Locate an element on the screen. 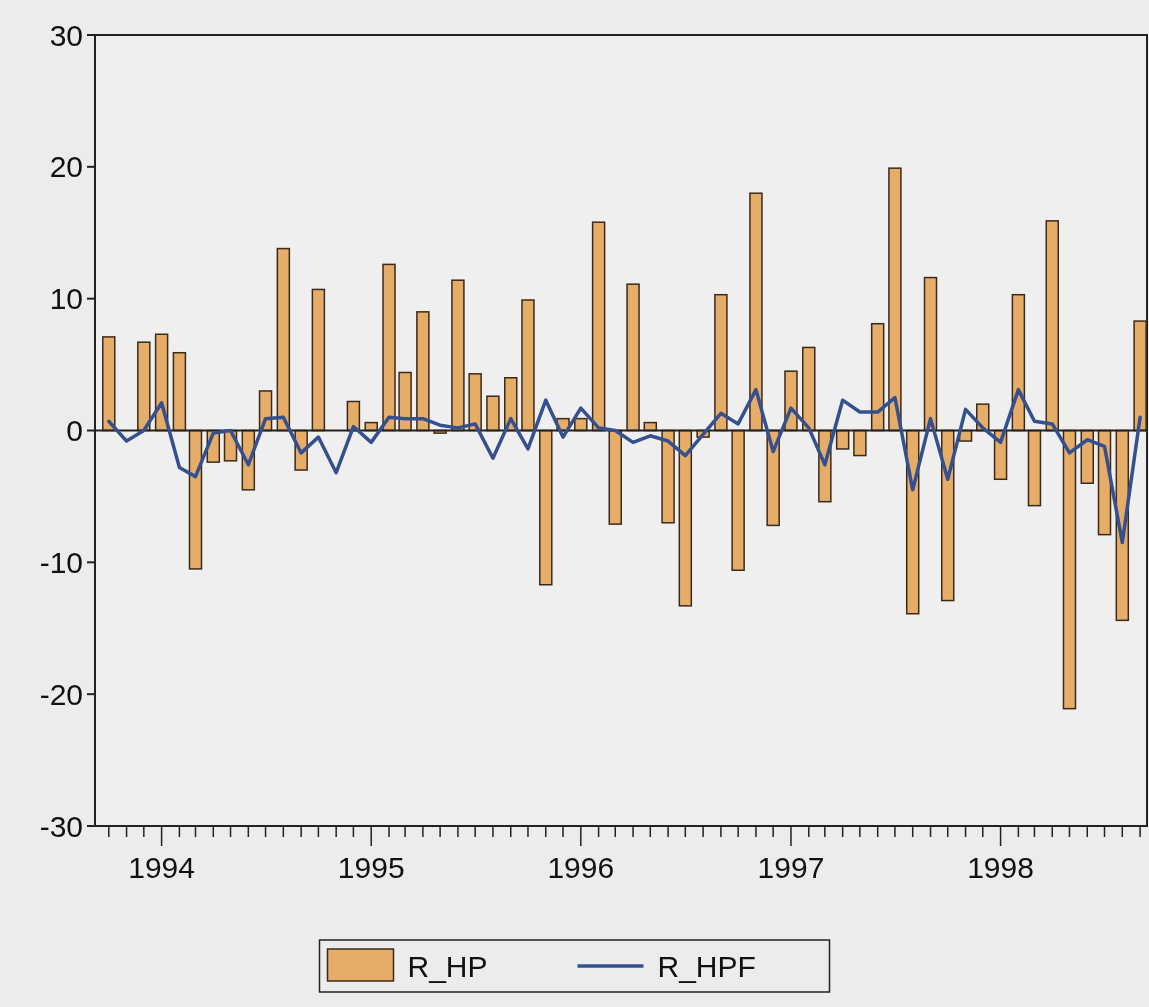 The image size is (1149, 1007). y-tick-label: 20 is located at coordinates (66, 167).